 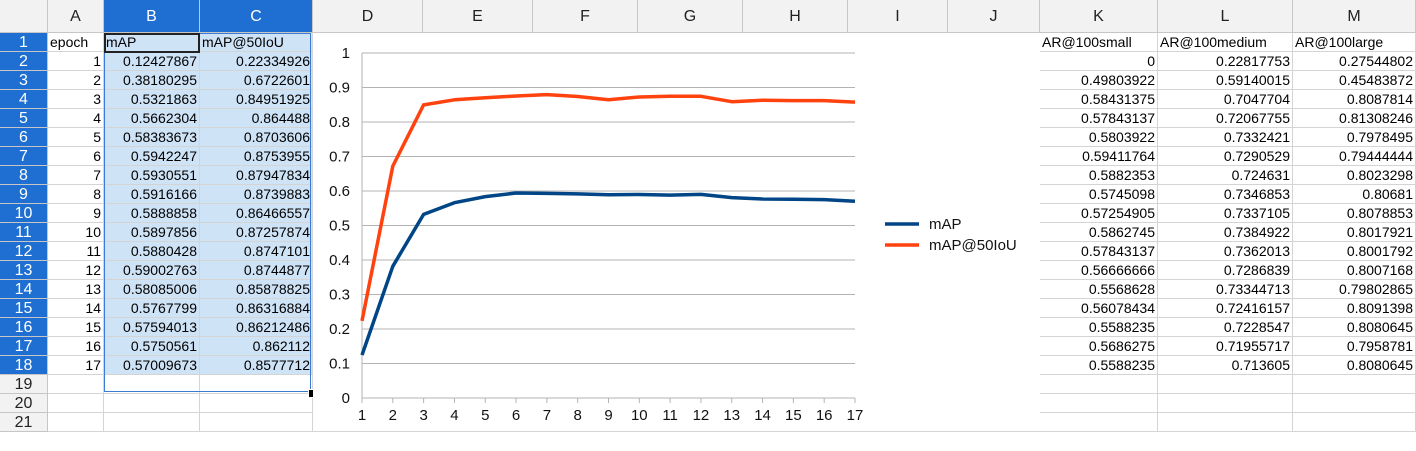 I want to click on data-cell: 0.57254905, so click(x=1099, y=213).